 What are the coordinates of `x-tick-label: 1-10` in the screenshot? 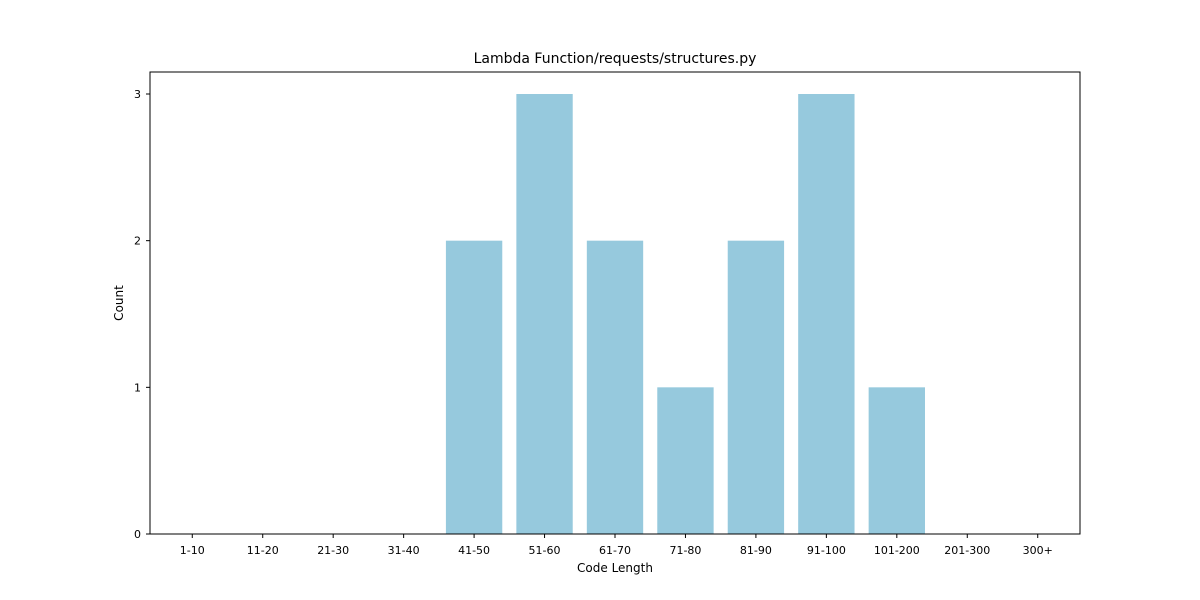 It's located at (192, 550).